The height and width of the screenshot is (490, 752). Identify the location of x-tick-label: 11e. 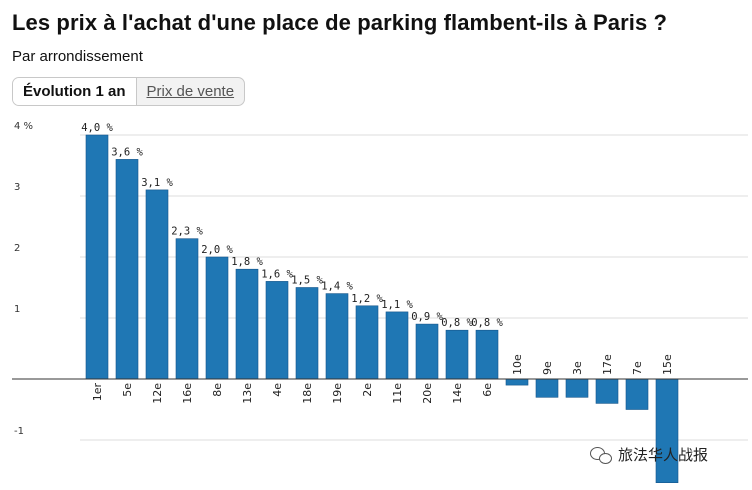
(397, 393).